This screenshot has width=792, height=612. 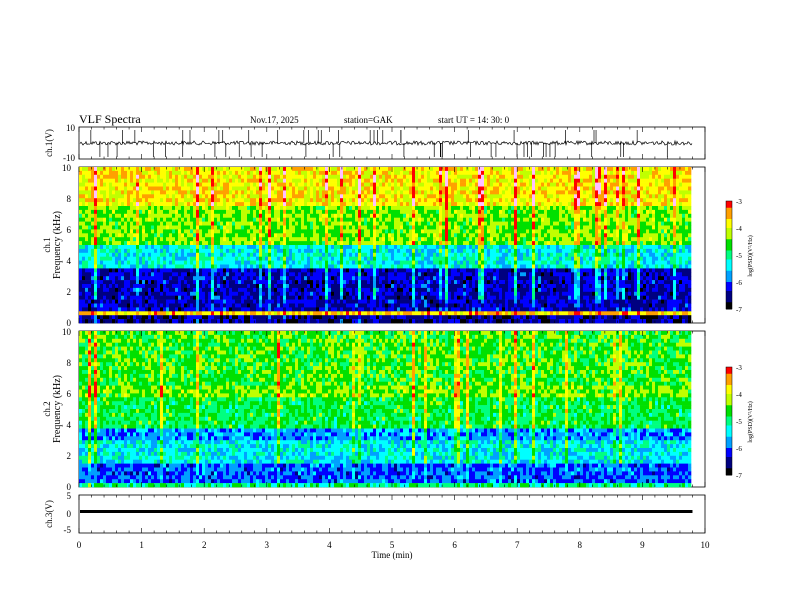 What do you see at coordinates (110, 119) in the screenshot?
I see `figure-title: VLF Spectra` at bounding box center [110, 119].